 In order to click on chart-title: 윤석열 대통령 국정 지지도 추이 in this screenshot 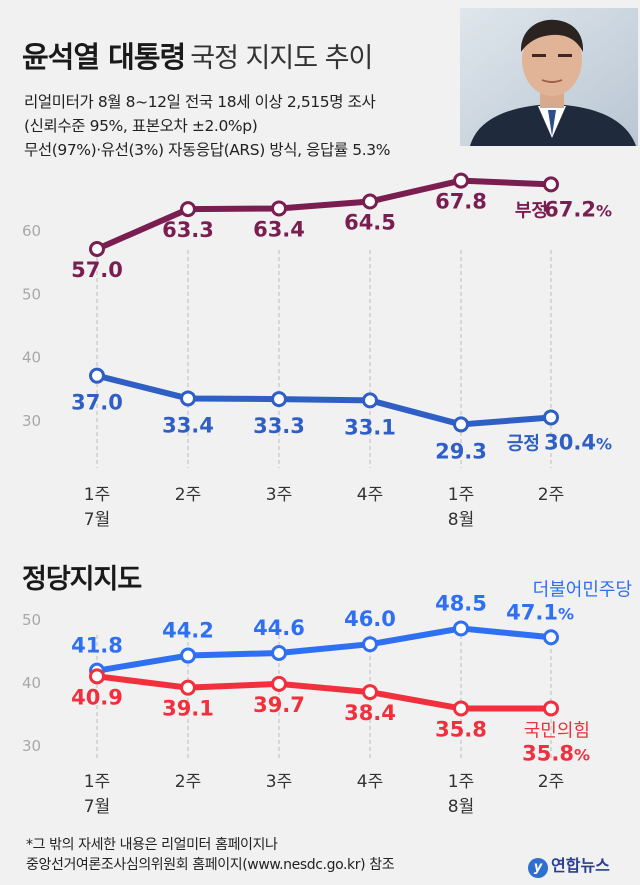, I will do `click(197, 55)`.